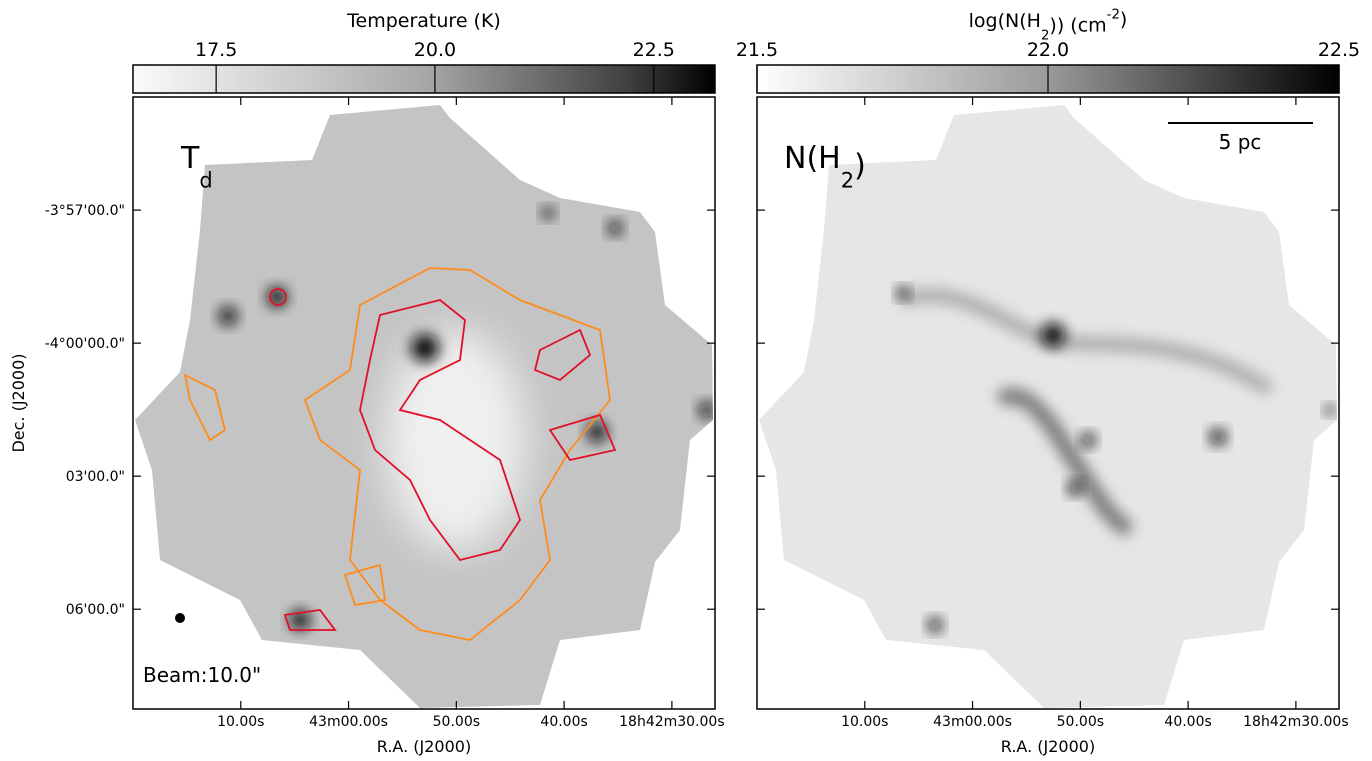 The width and height of the screenshot is (1372, 761). Describe the element at coordinates (847, 180) in the screenshot. I see `panel-annotation-part: 2` at that location.